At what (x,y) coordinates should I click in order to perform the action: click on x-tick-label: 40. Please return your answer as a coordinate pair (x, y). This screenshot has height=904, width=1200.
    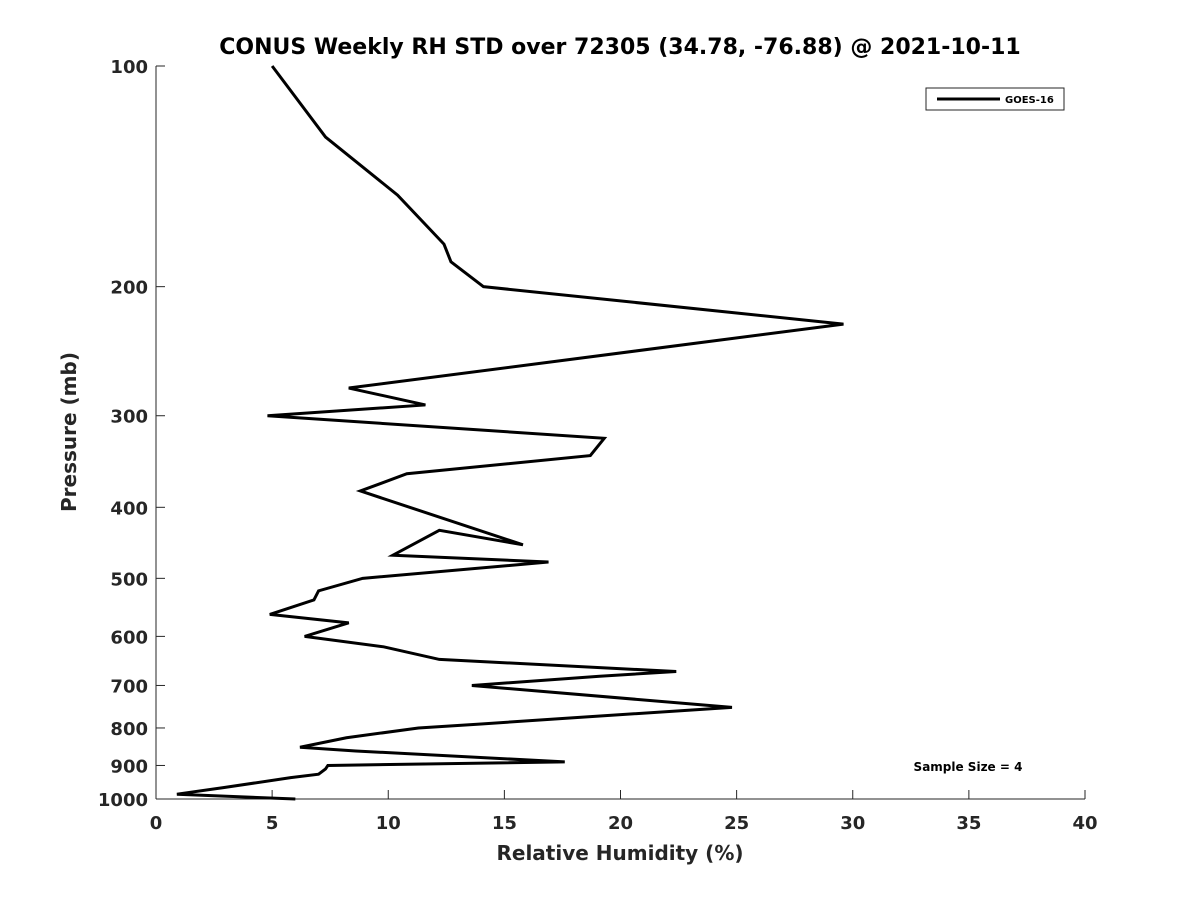
    Looking at the image, I should click on (1084, 823).